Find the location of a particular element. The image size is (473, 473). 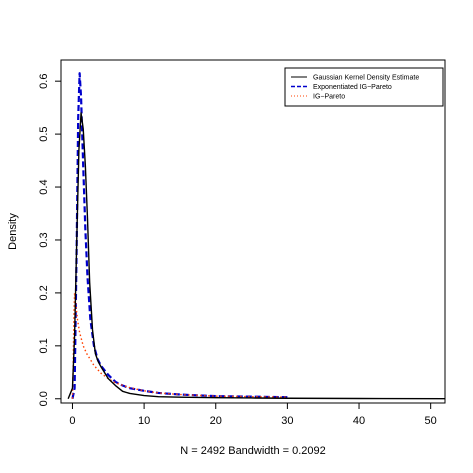

y-tick-label: 0.4 is located at coordinates (44, 186).